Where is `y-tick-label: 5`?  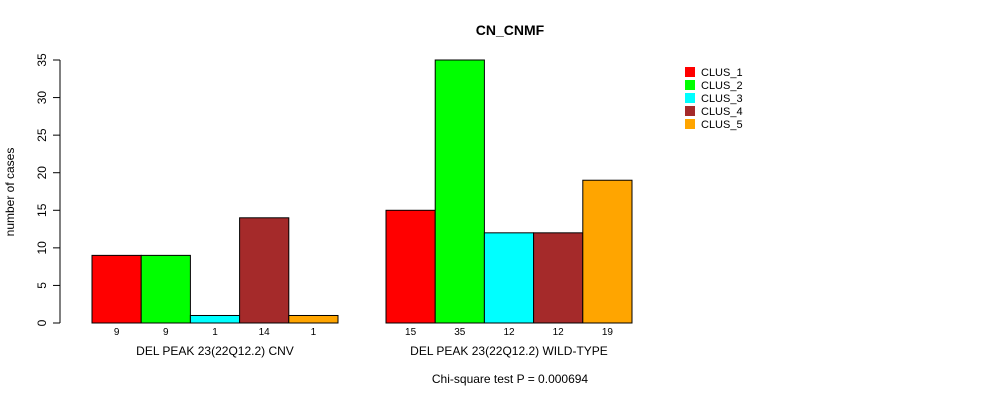 y-tick-label: 5 is located at coordinates (42, 285).